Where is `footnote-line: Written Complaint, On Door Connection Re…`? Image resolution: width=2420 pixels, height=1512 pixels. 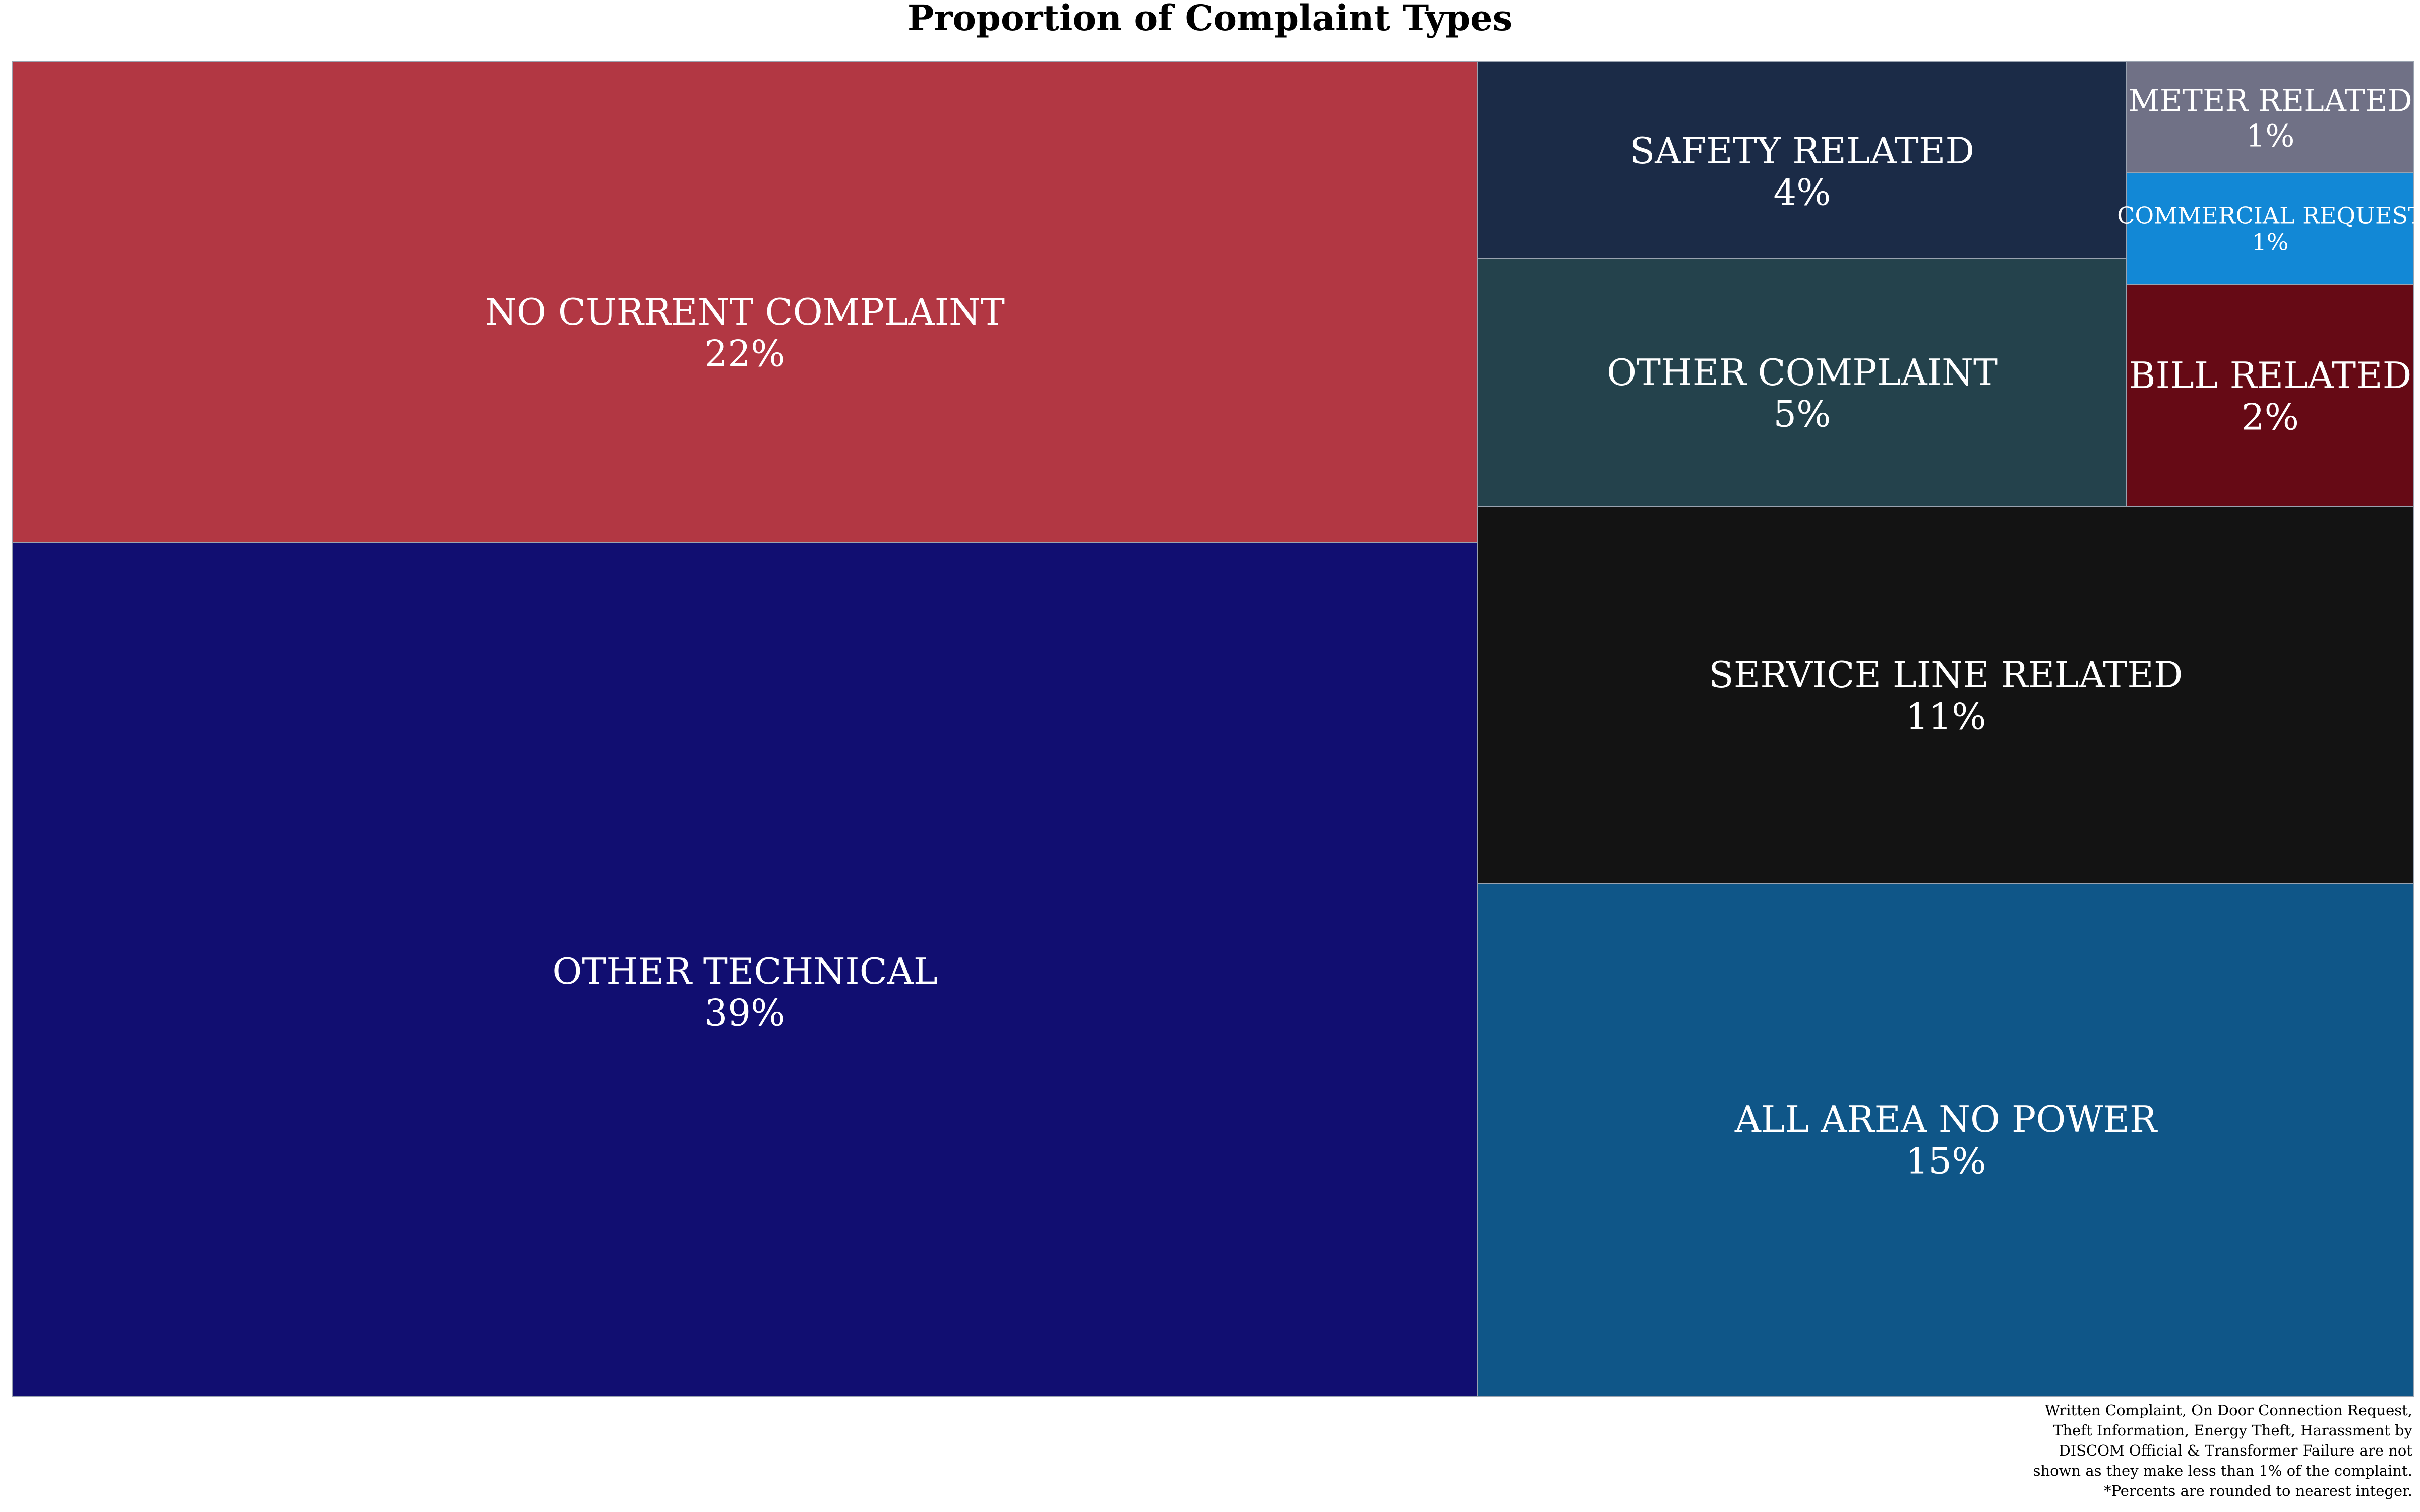
footnote-line: Written Complaint, On Door Connection Re… is located at coordinates (2228, 1410).